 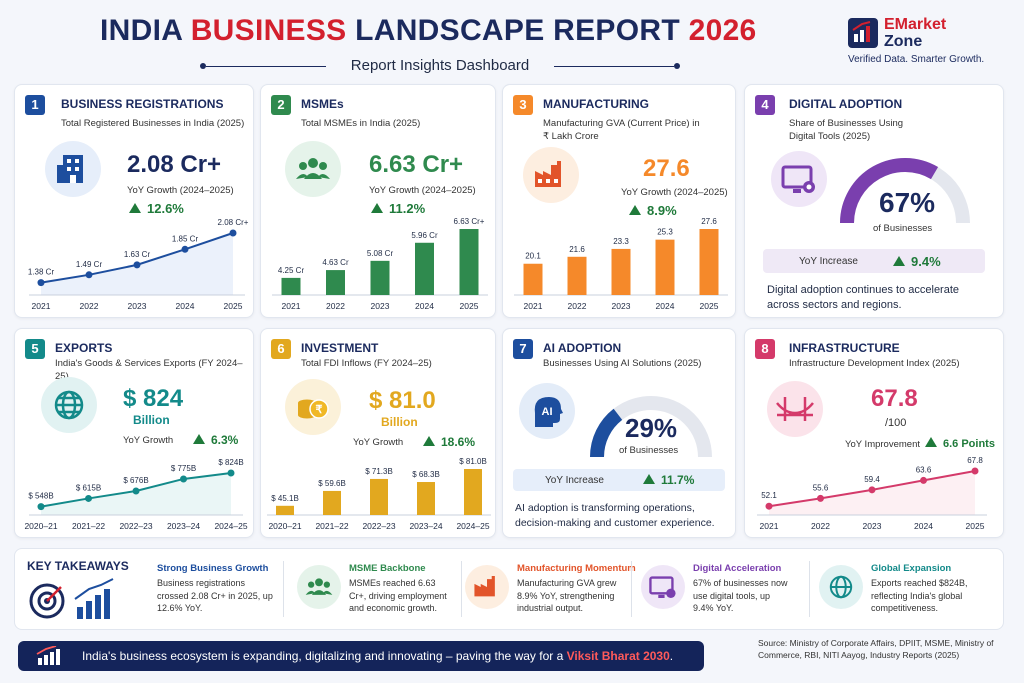 I want to click on page-title: INDIA BUSINESS LANDSCAPE REPORT 2026, so click(x=428, y=31).